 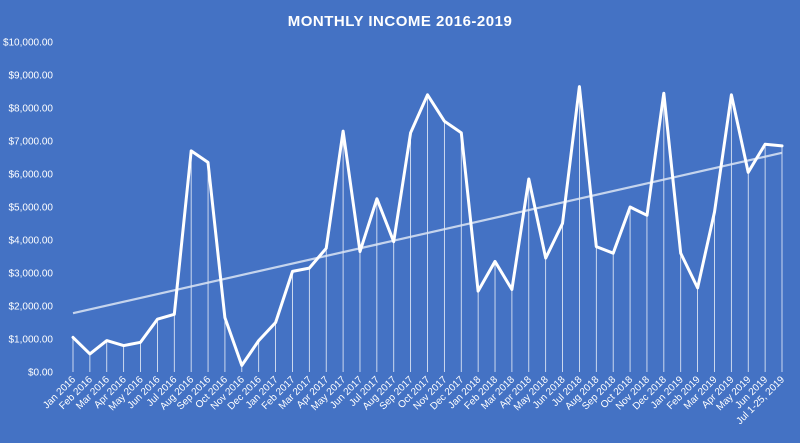 I want to click on y-tick-label: $0.00, so click(x=40, y=373).